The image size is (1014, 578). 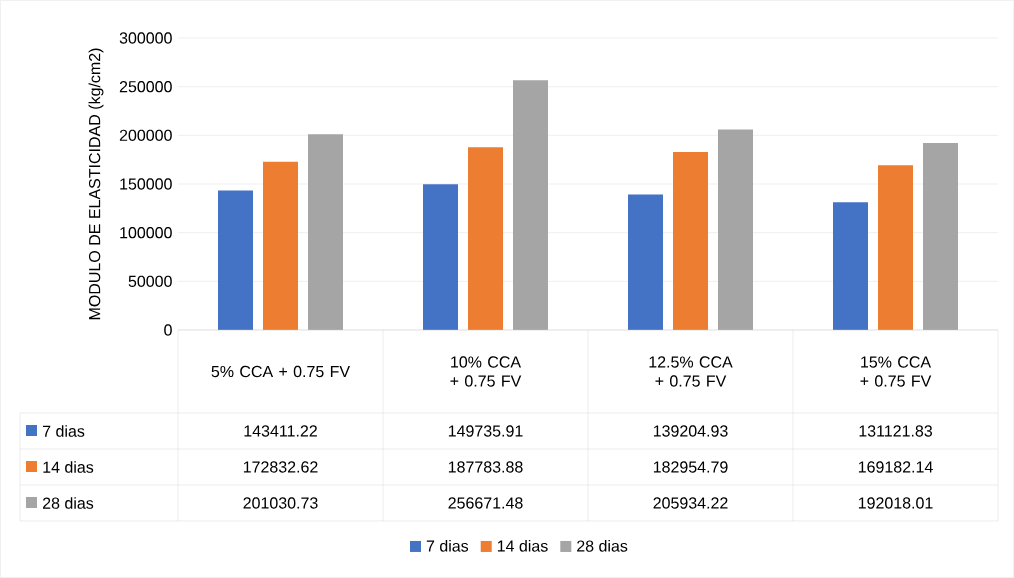 What do you see at coordinates (150, 281) in the screenshot?
I see `y-tick-label: 50000` at bounding box center [150, 281].